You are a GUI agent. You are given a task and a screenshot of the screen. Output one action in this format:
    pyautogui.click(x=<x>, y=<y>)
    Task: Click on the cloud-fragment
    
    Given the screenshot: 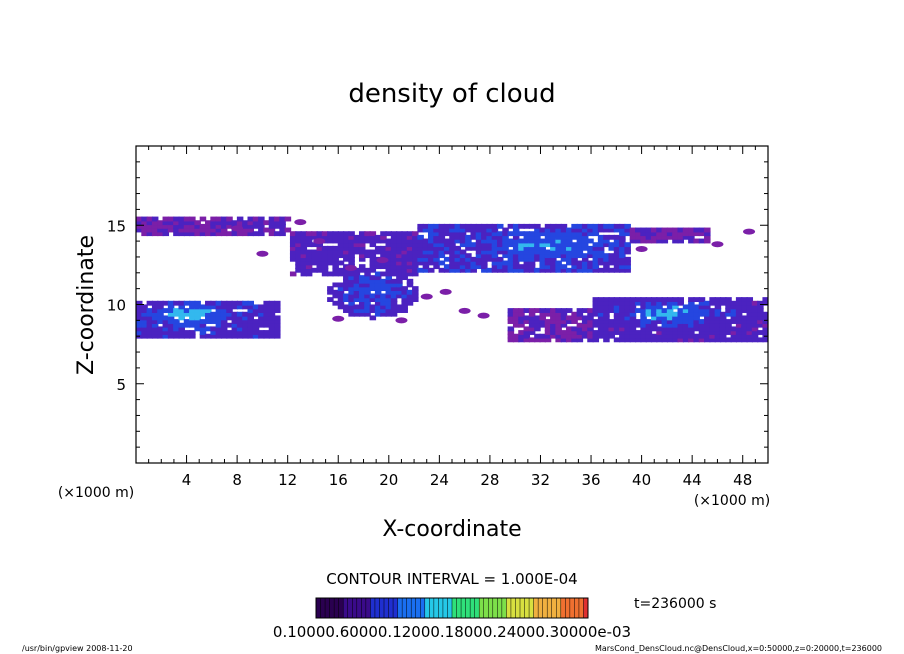 What is the action you would take?
    pyautogui.click(x=262, y=253)
    